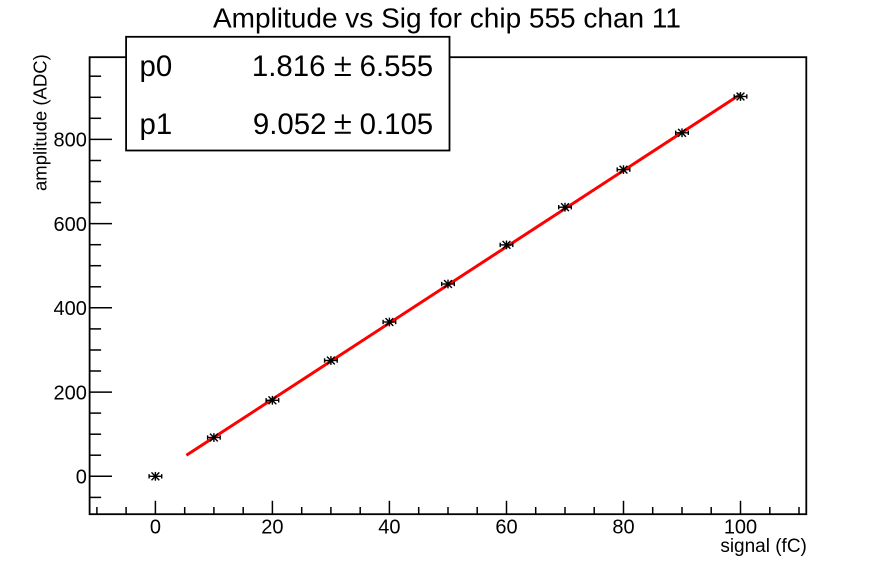 This screenshot has height=577, width=896. Describe the element at coordinates (39, 122) in the screenshot. I see `svg-text: amplitude (ADC)` at that location.